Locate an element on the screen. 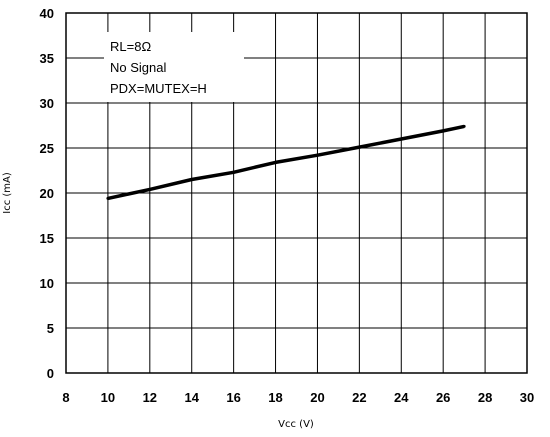  annotation-group: RL=8Ω No Signal PDX=MUTEX=H is located at coordinates (158, 67).